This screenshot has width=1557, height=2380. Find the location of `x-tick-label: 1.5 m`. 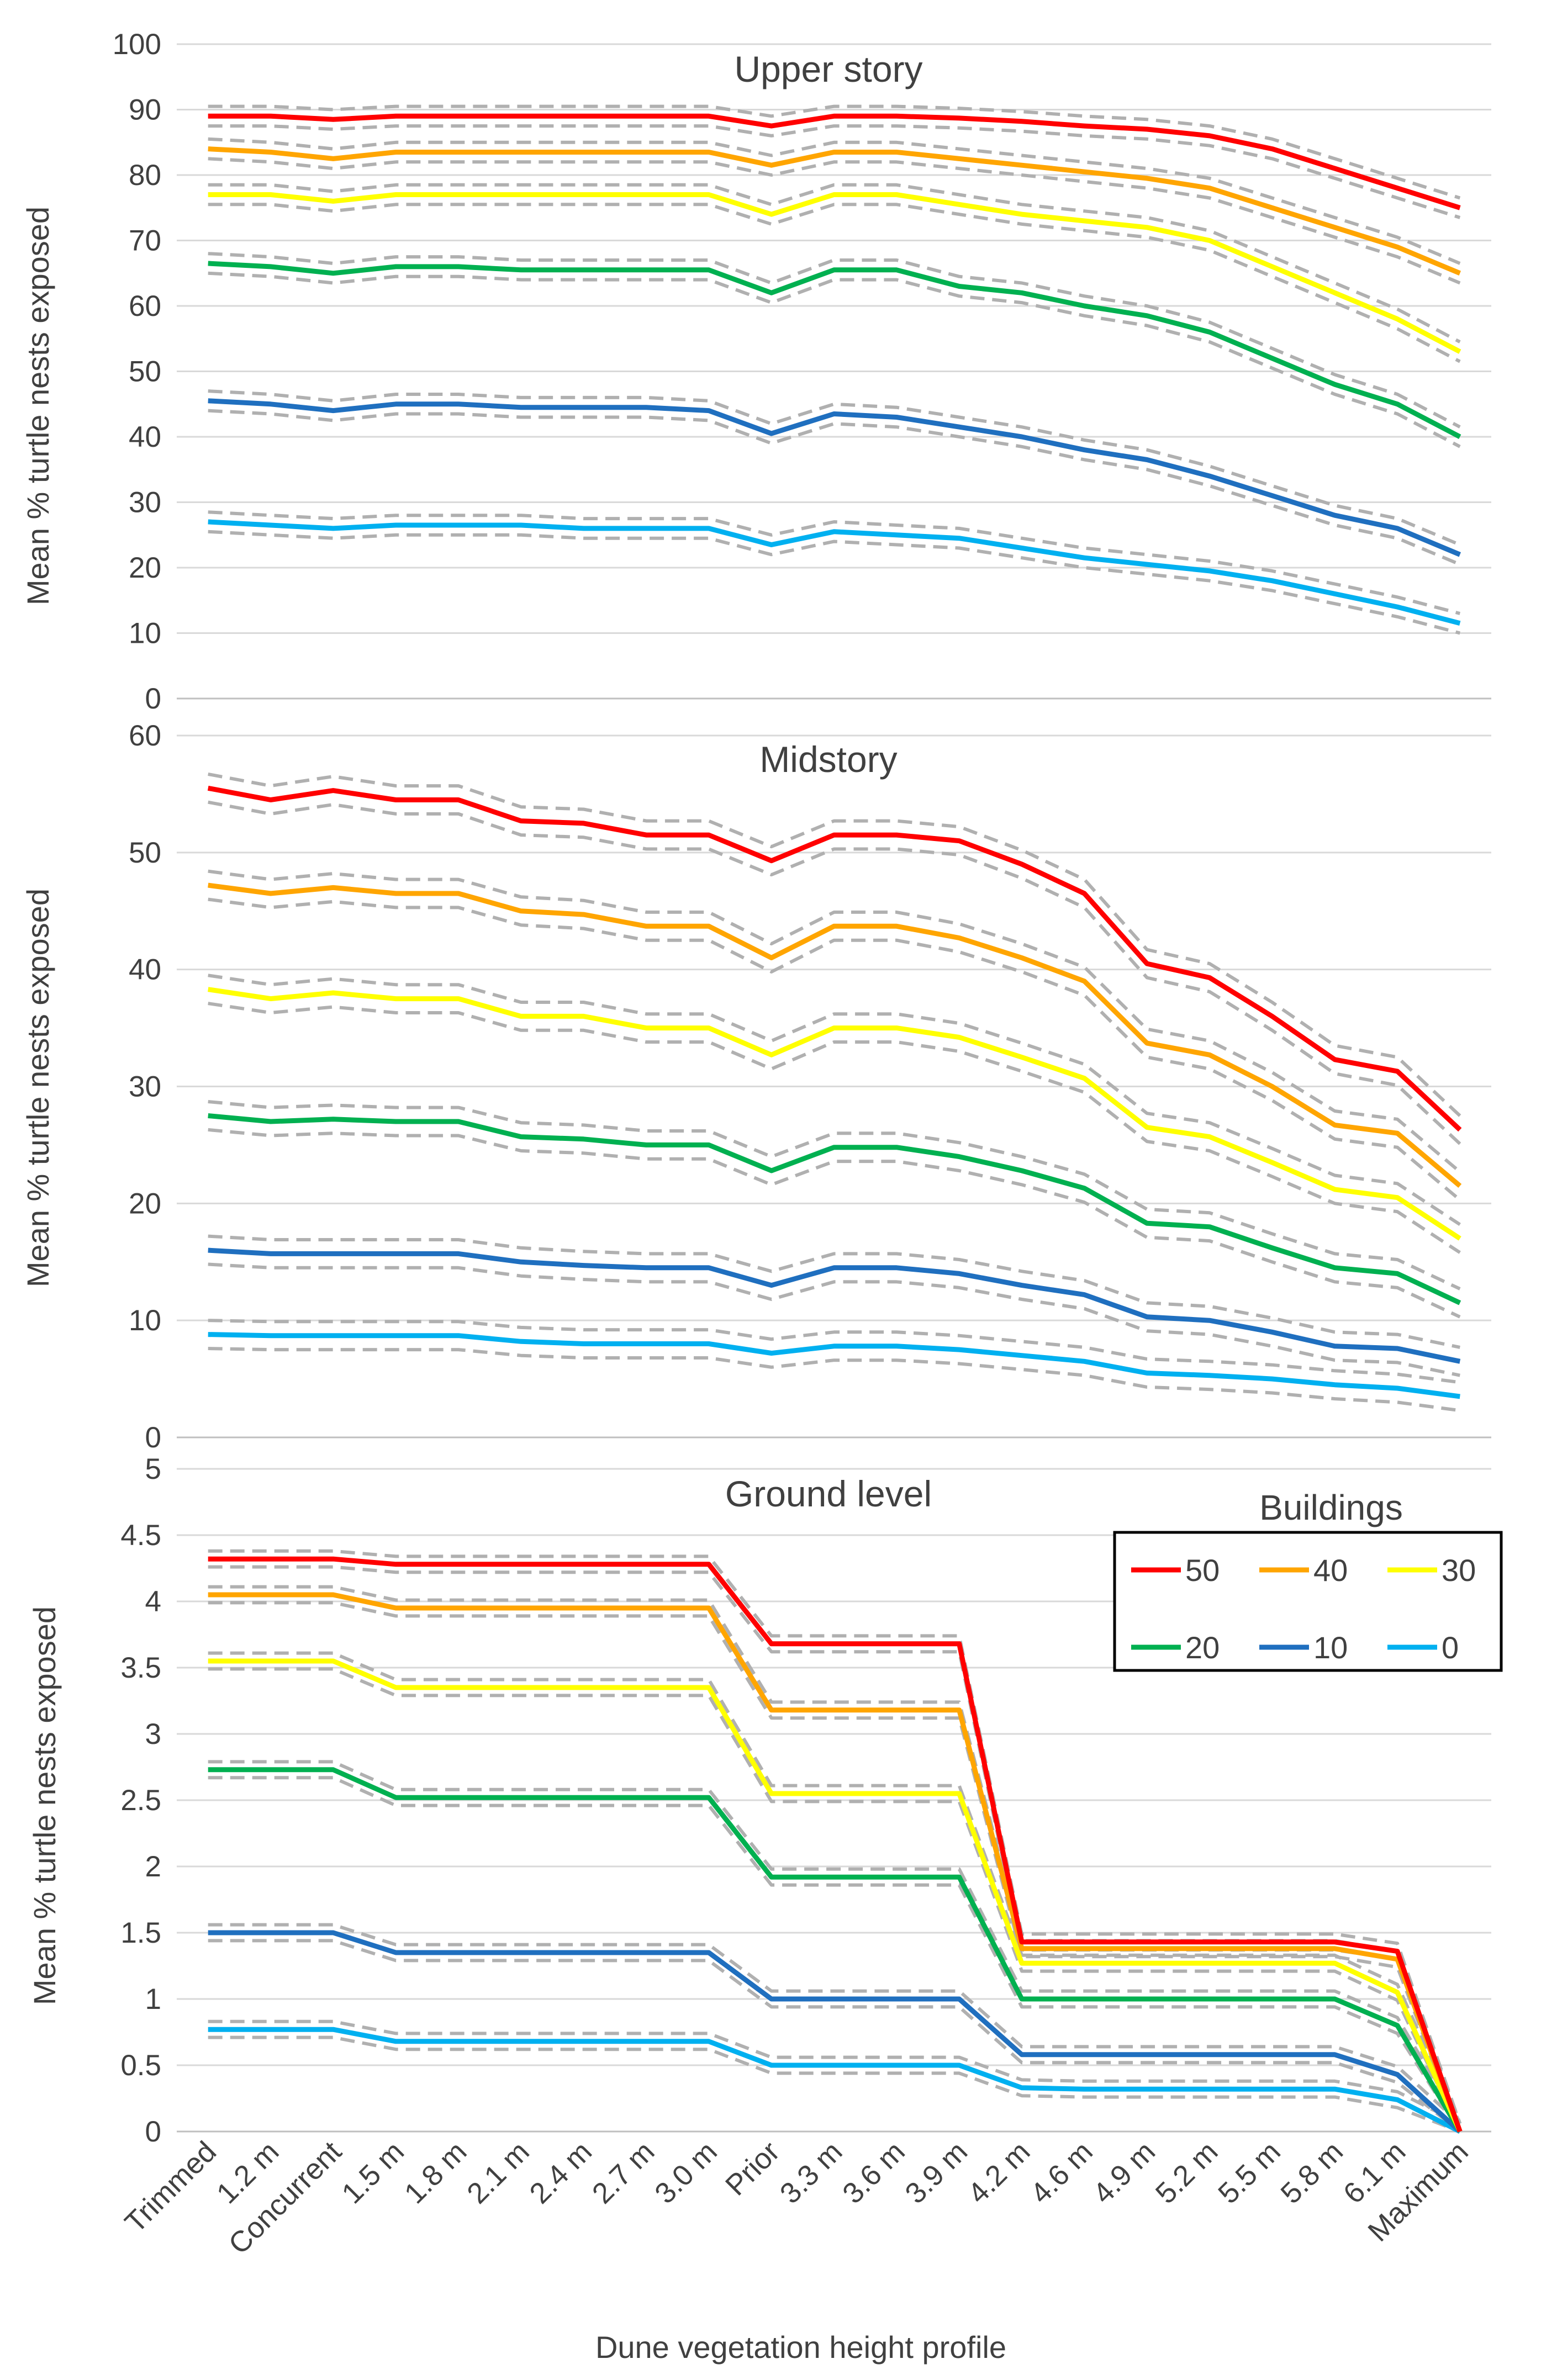

x-tick-label: 1.5 m is located at coordinates (373, 2172).